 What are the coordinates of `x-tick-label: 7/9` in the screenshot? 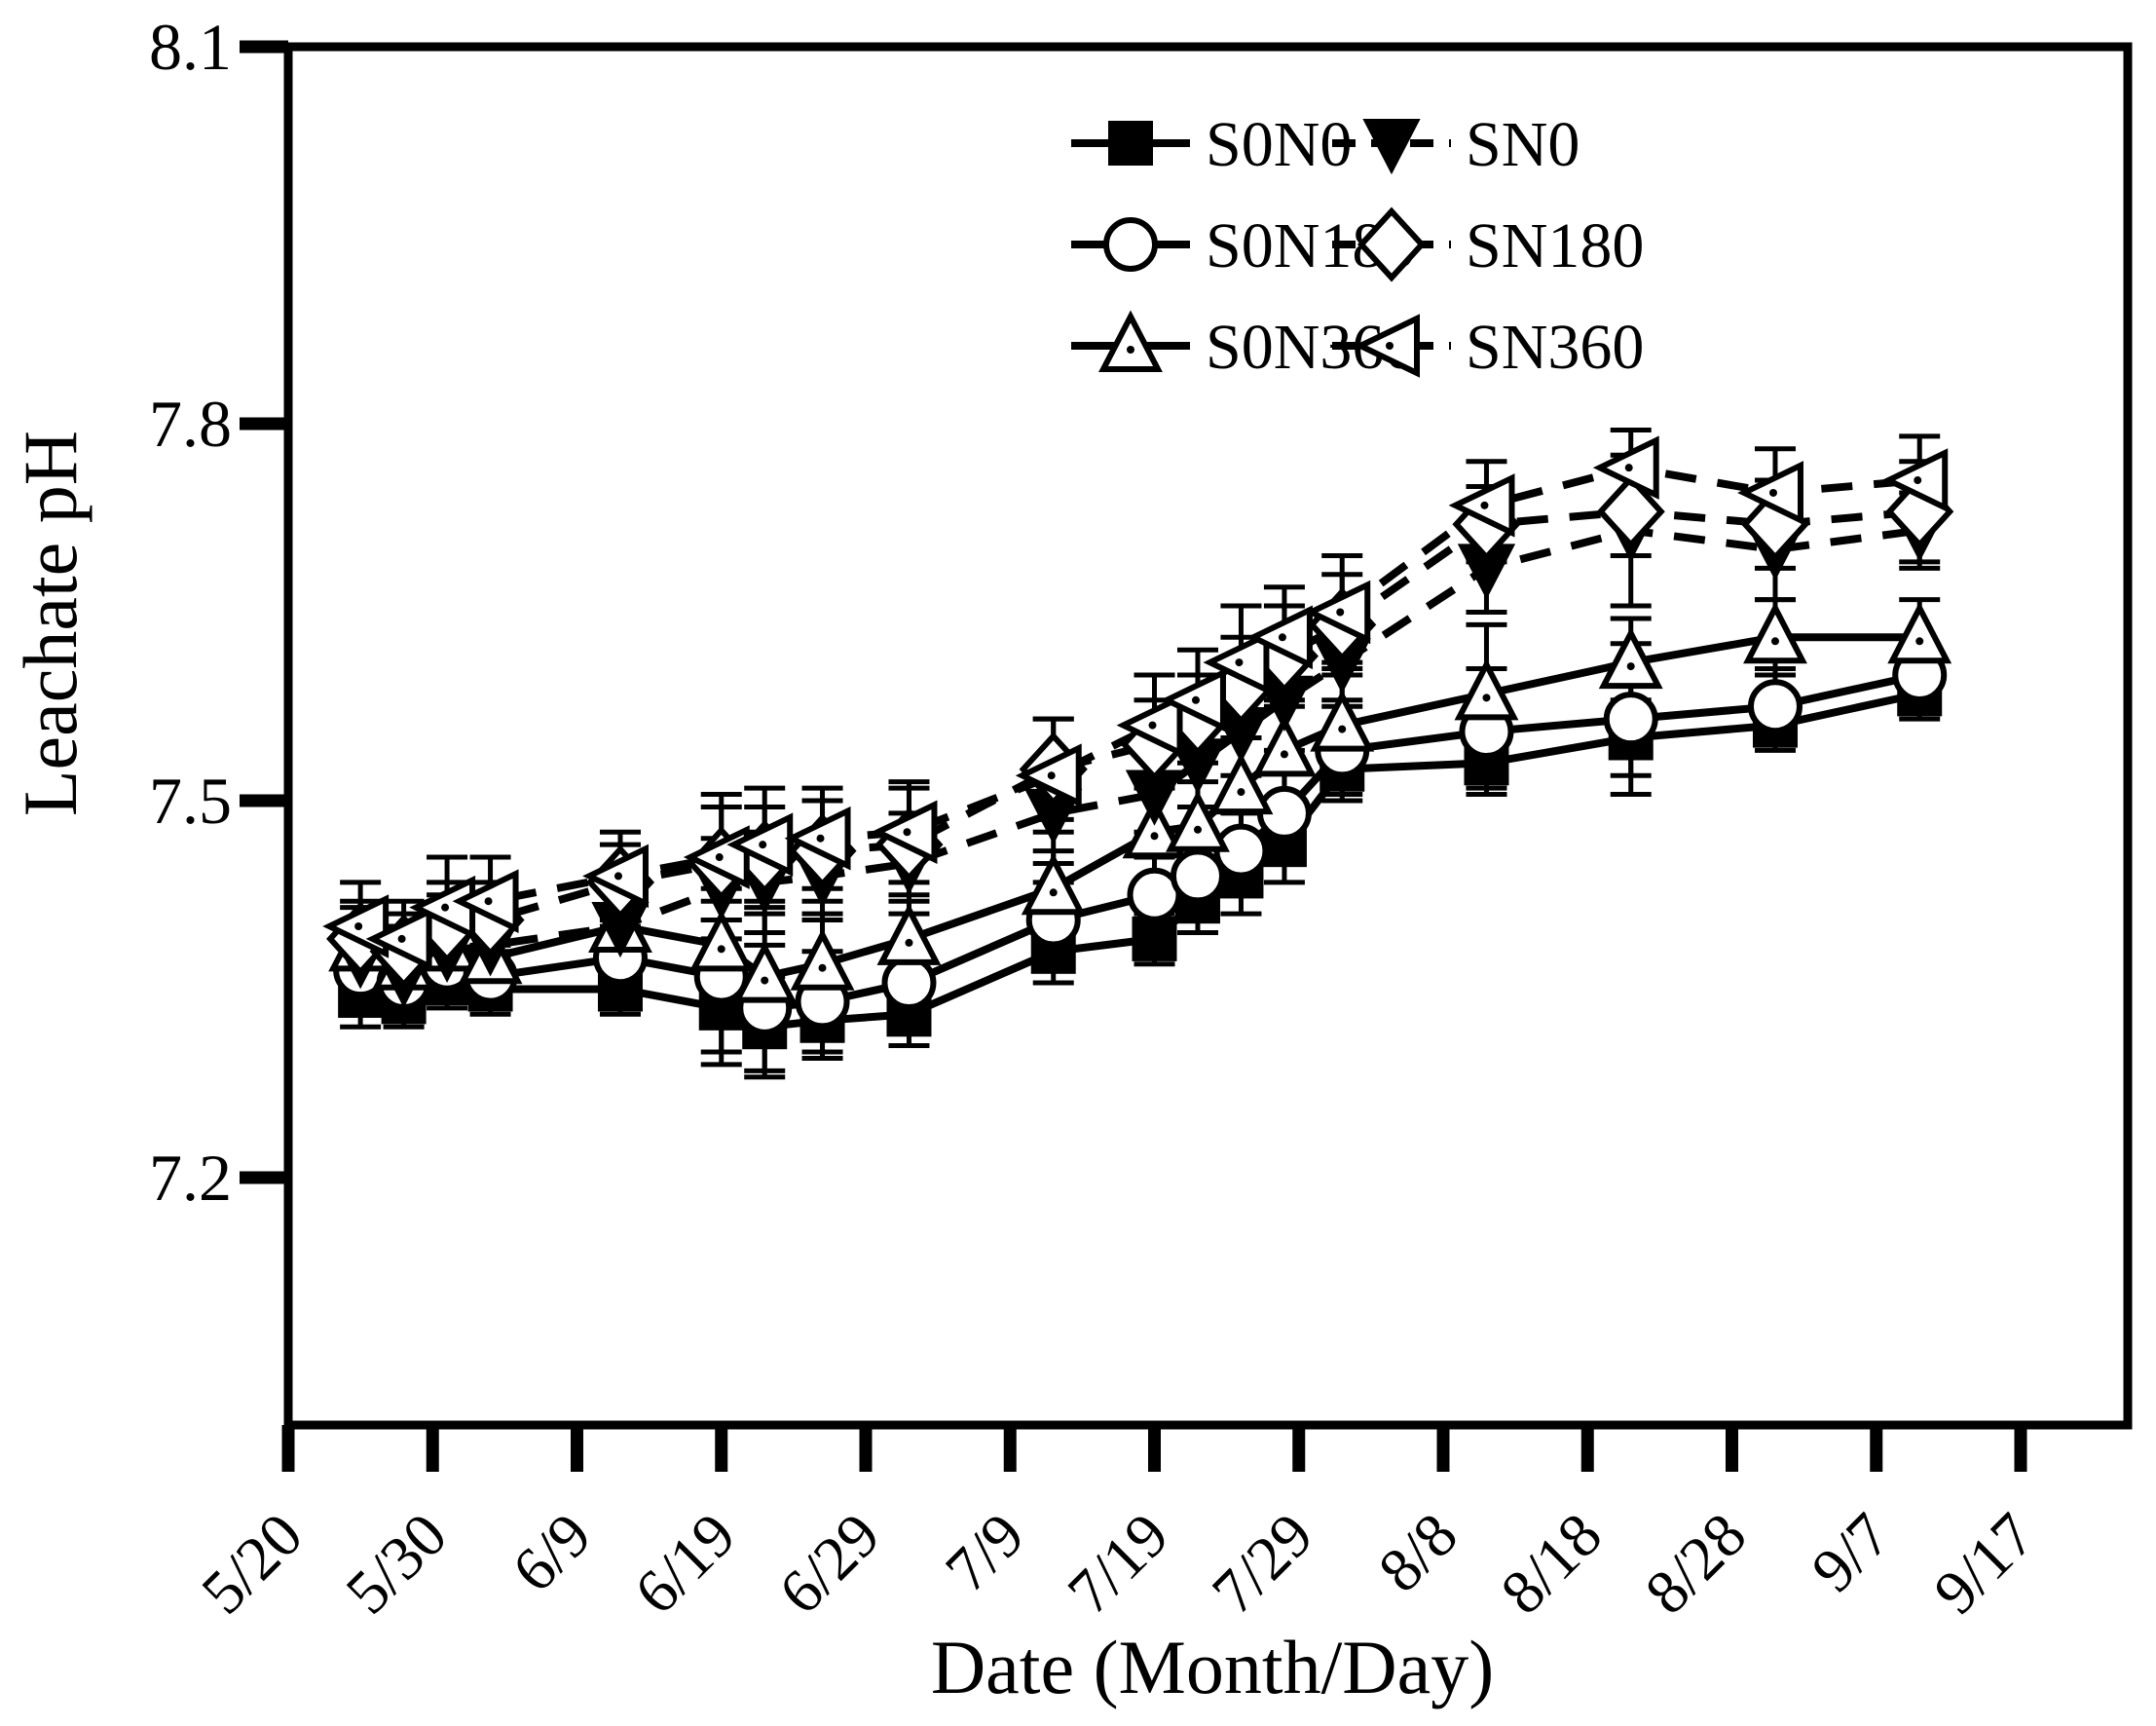 It's located at (985, 1552).